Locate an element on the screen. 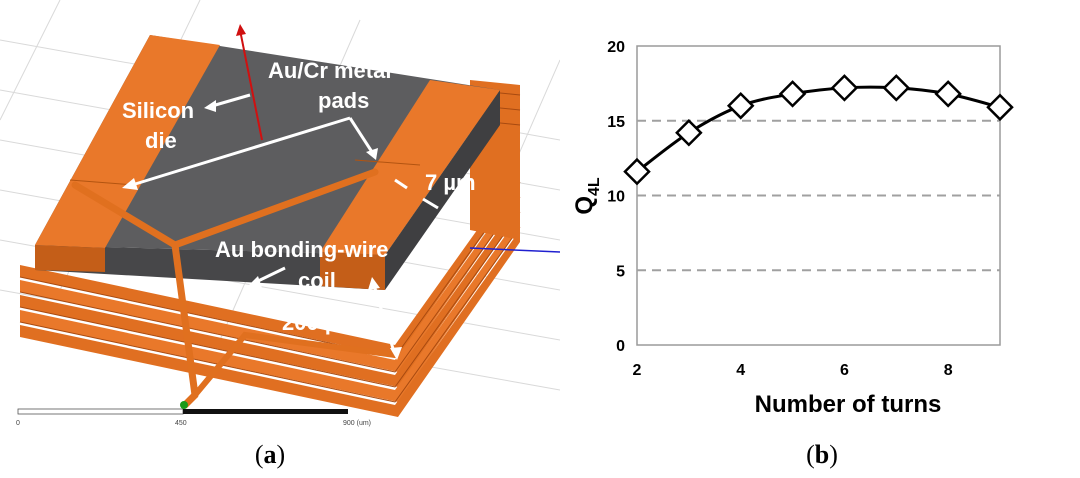  series-markers is located at coordinates (818, 130).